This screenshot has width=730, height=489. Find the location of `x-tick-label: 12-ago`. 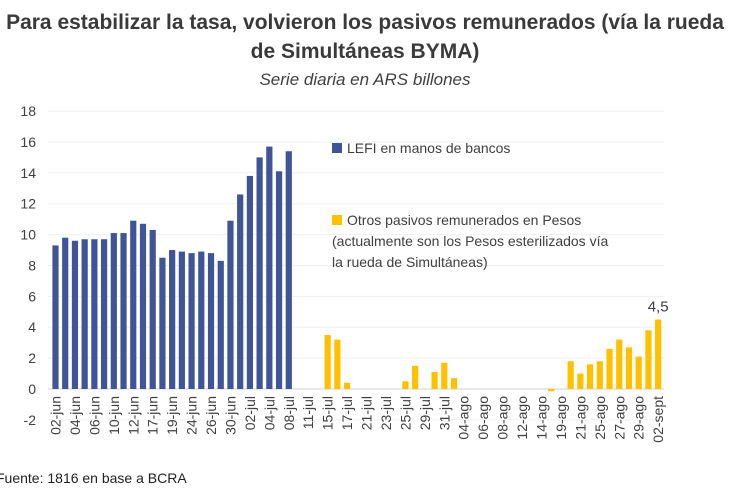

x-tick-label: 12-ago is located at coordinates (522, 418).